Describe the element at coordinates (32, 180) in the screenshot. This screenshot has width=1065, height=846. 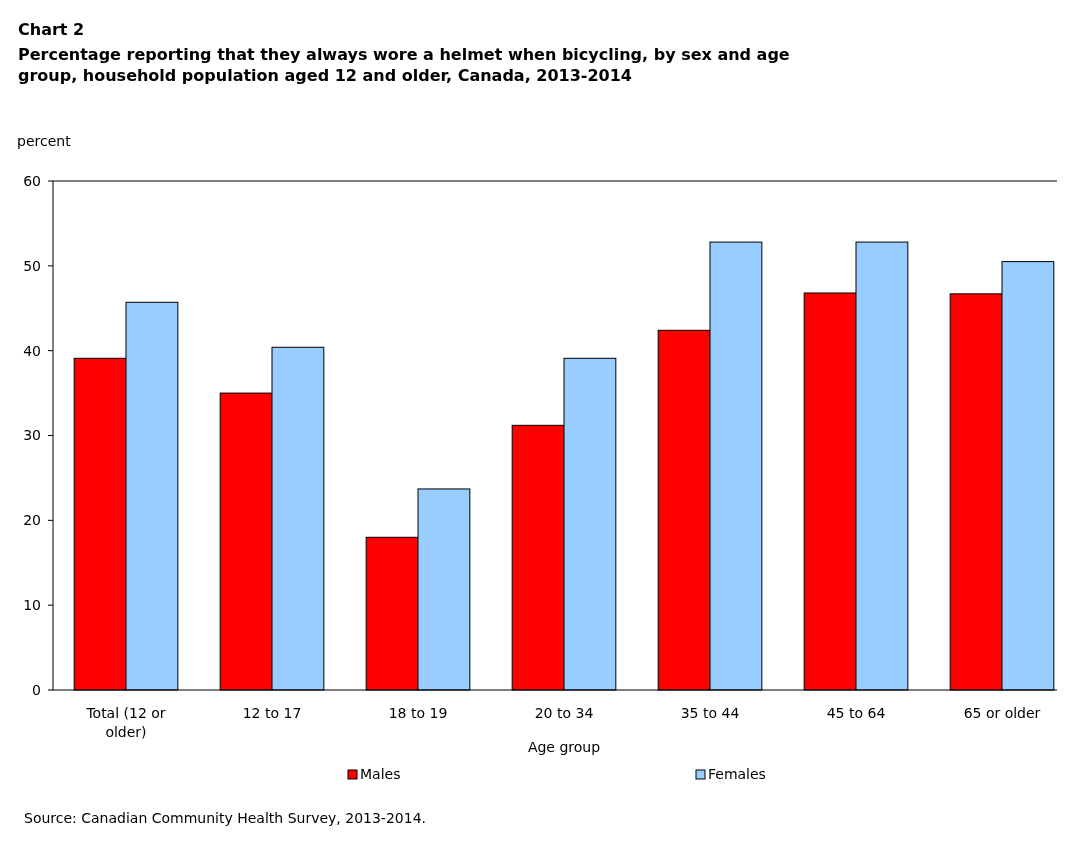
I see `y-tick-label: 60` at that location.